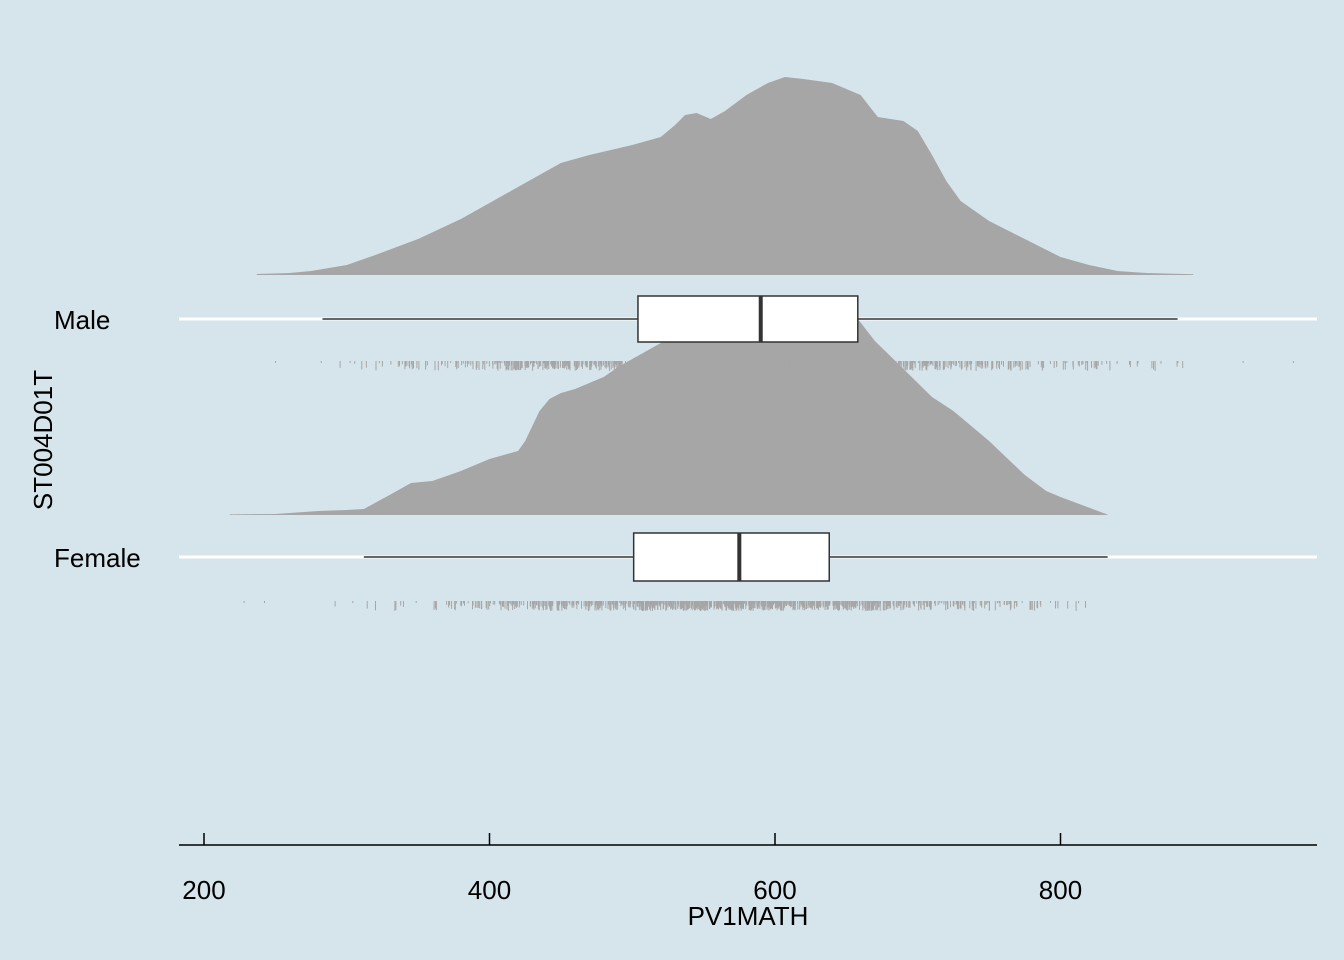 Image resolution: width=1344 pixels, height=960 pixels. What do you see at coordinates (784, 366) in the screenshot?
I see `rain-male` at bounding box center [784, 366].